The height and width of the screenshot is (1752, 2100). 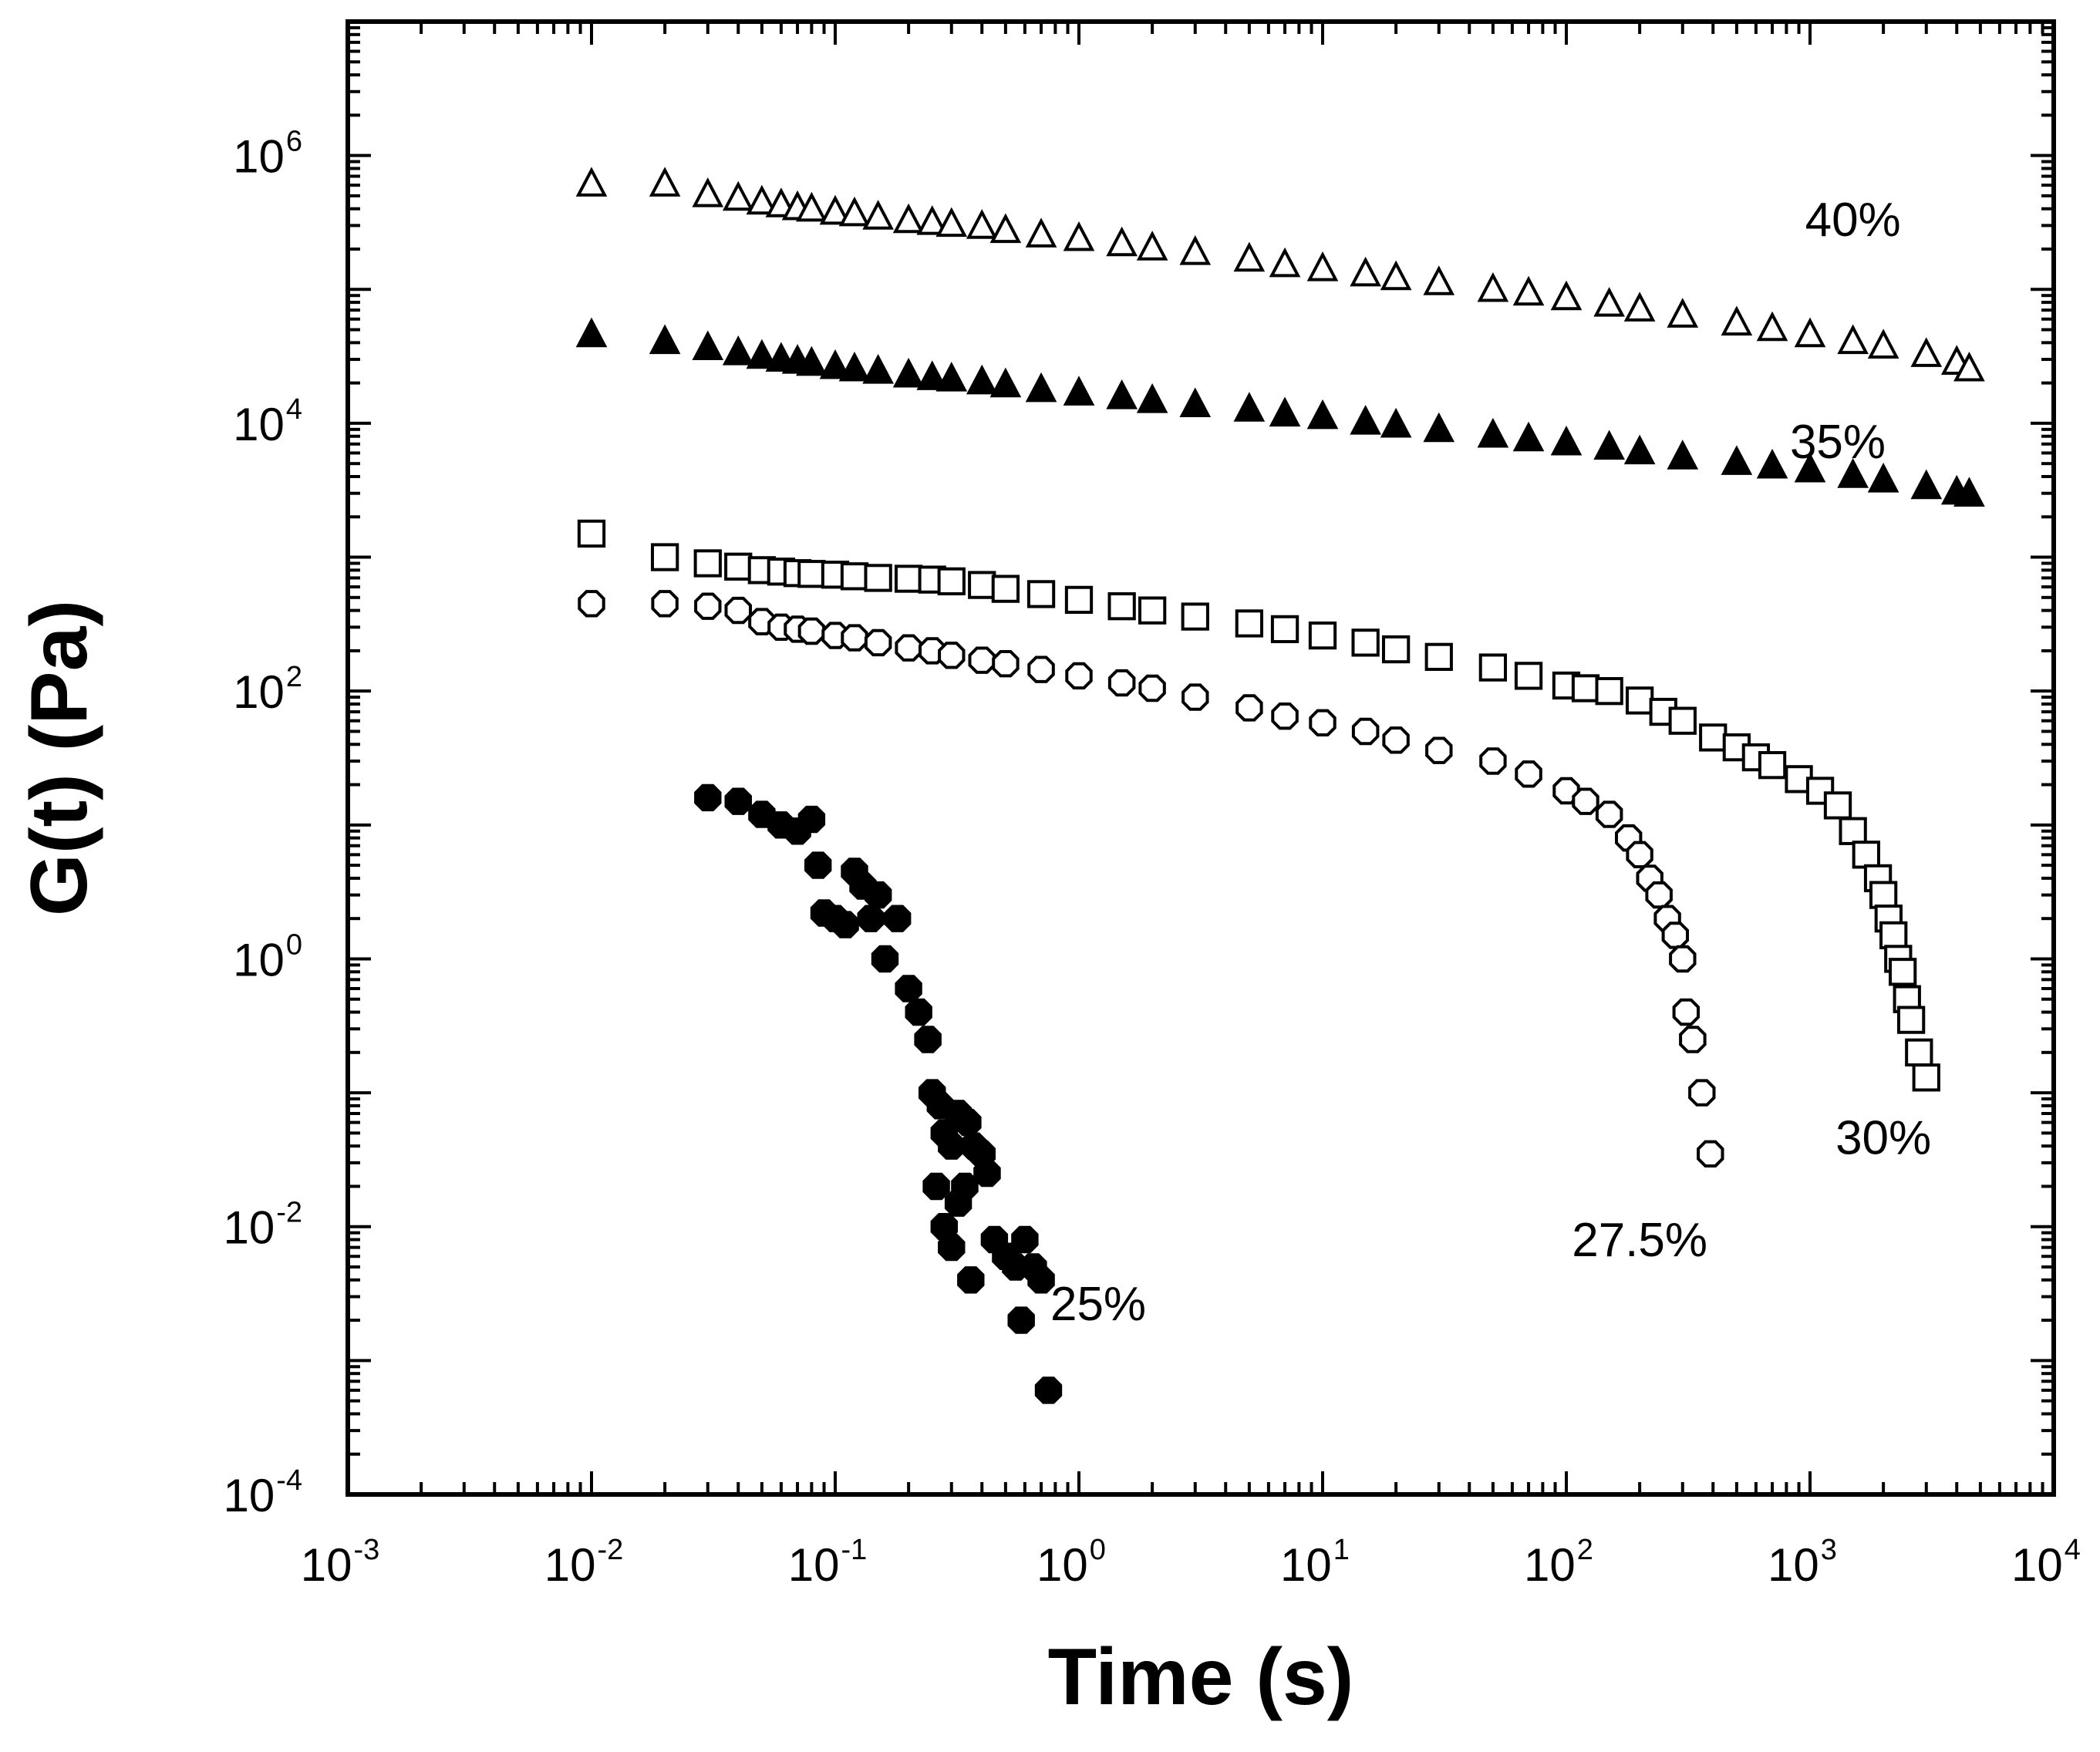 I want to click on y-tick-label: 10⁶, so click(x=267, y=154).